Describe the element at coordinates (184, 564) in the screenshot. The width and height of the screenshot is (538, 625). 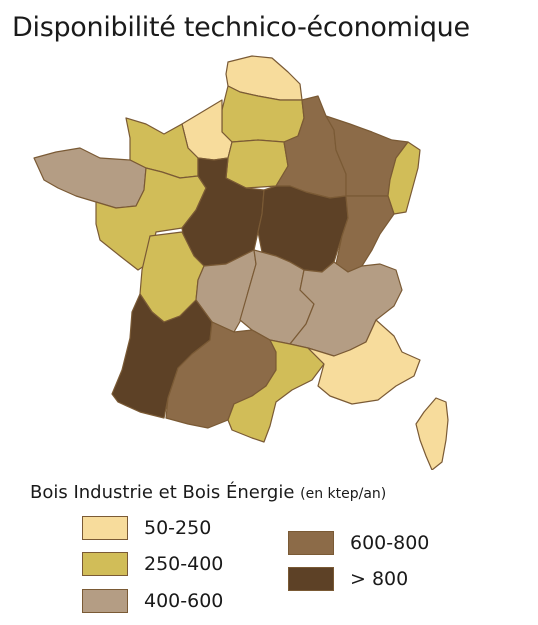
I see `legend-label: 250-400` at that location.